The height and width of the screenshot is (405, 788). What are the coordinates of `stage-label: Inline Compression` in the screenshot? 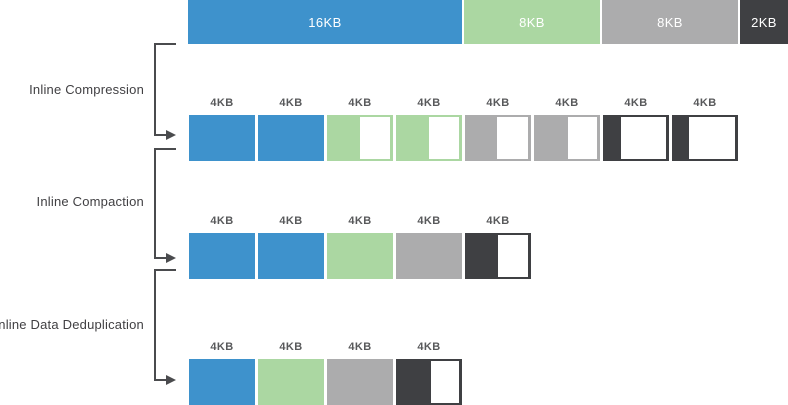 It's located at (86, 89).